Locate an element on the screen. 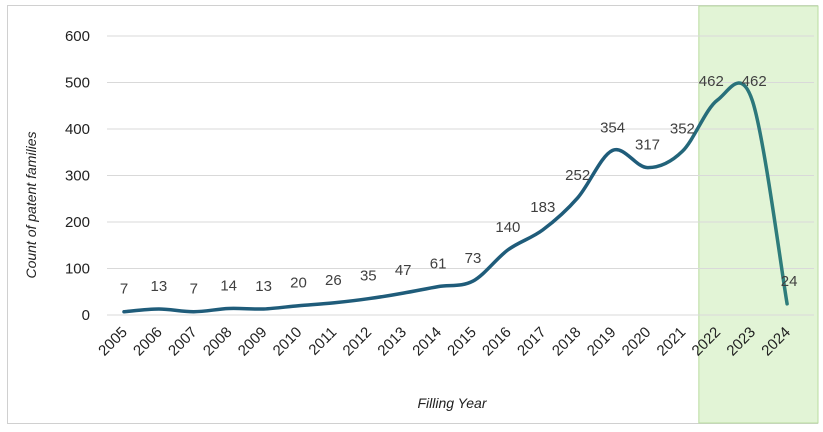 This screenshot has height=432, width=823. y-tick-label: 100 is located at coordinates (77, 269).